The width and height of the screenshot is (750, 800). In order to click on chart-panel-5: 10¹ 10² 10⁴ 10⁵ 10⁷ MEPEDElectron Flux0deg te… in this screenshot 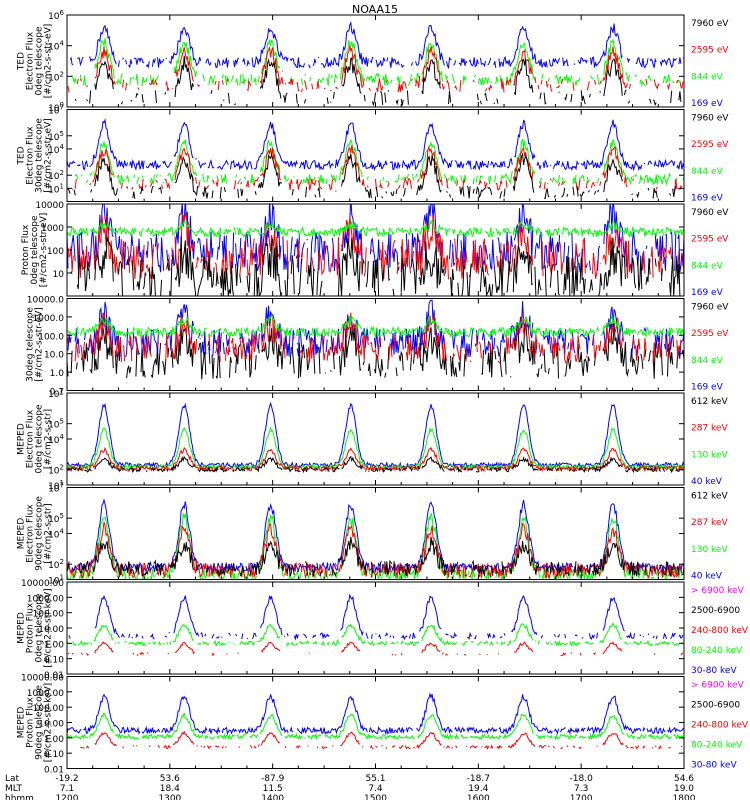, I will do `click(373, 439)`.